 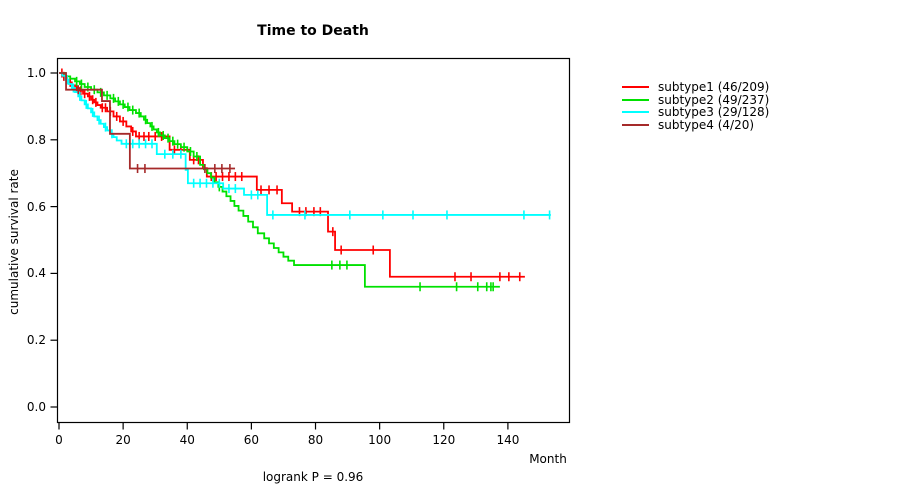 I want to click on legend-label: subtype1 (46/209), so click(x=714, y=87).